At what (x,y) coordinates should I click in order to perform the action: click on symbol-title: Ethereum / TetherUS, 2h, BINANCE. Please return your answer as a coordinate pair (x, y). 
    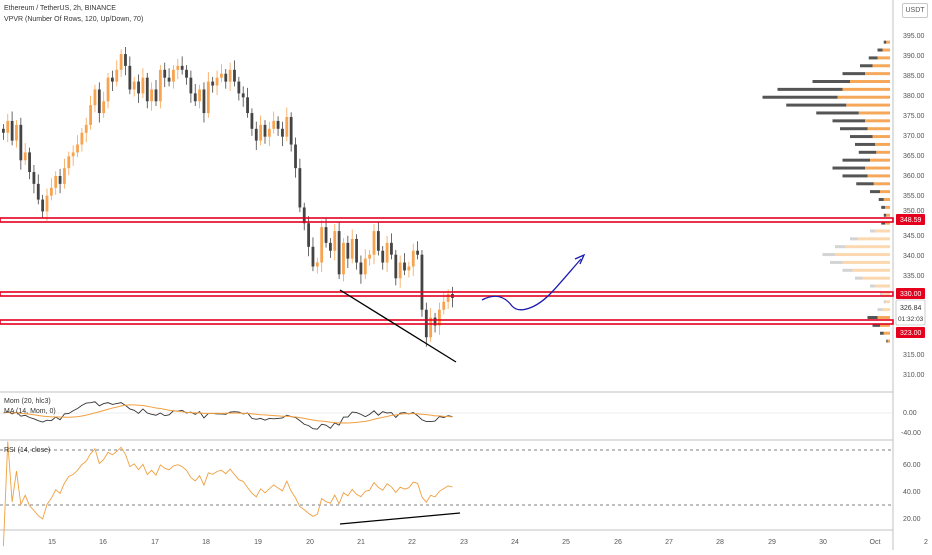
    Looking at the image, I should click on (60, 8).